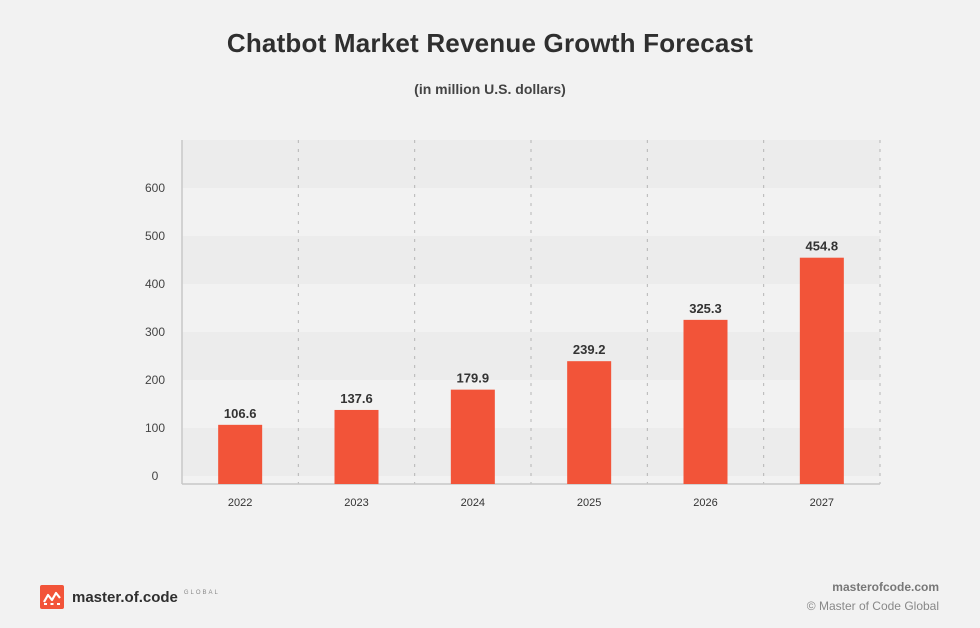 The image size is (980, 628). What do you see at coordinates (52, 597) in the screenshot?
I see `master-of-code-logo-icon` at bounding box center [52, 597].